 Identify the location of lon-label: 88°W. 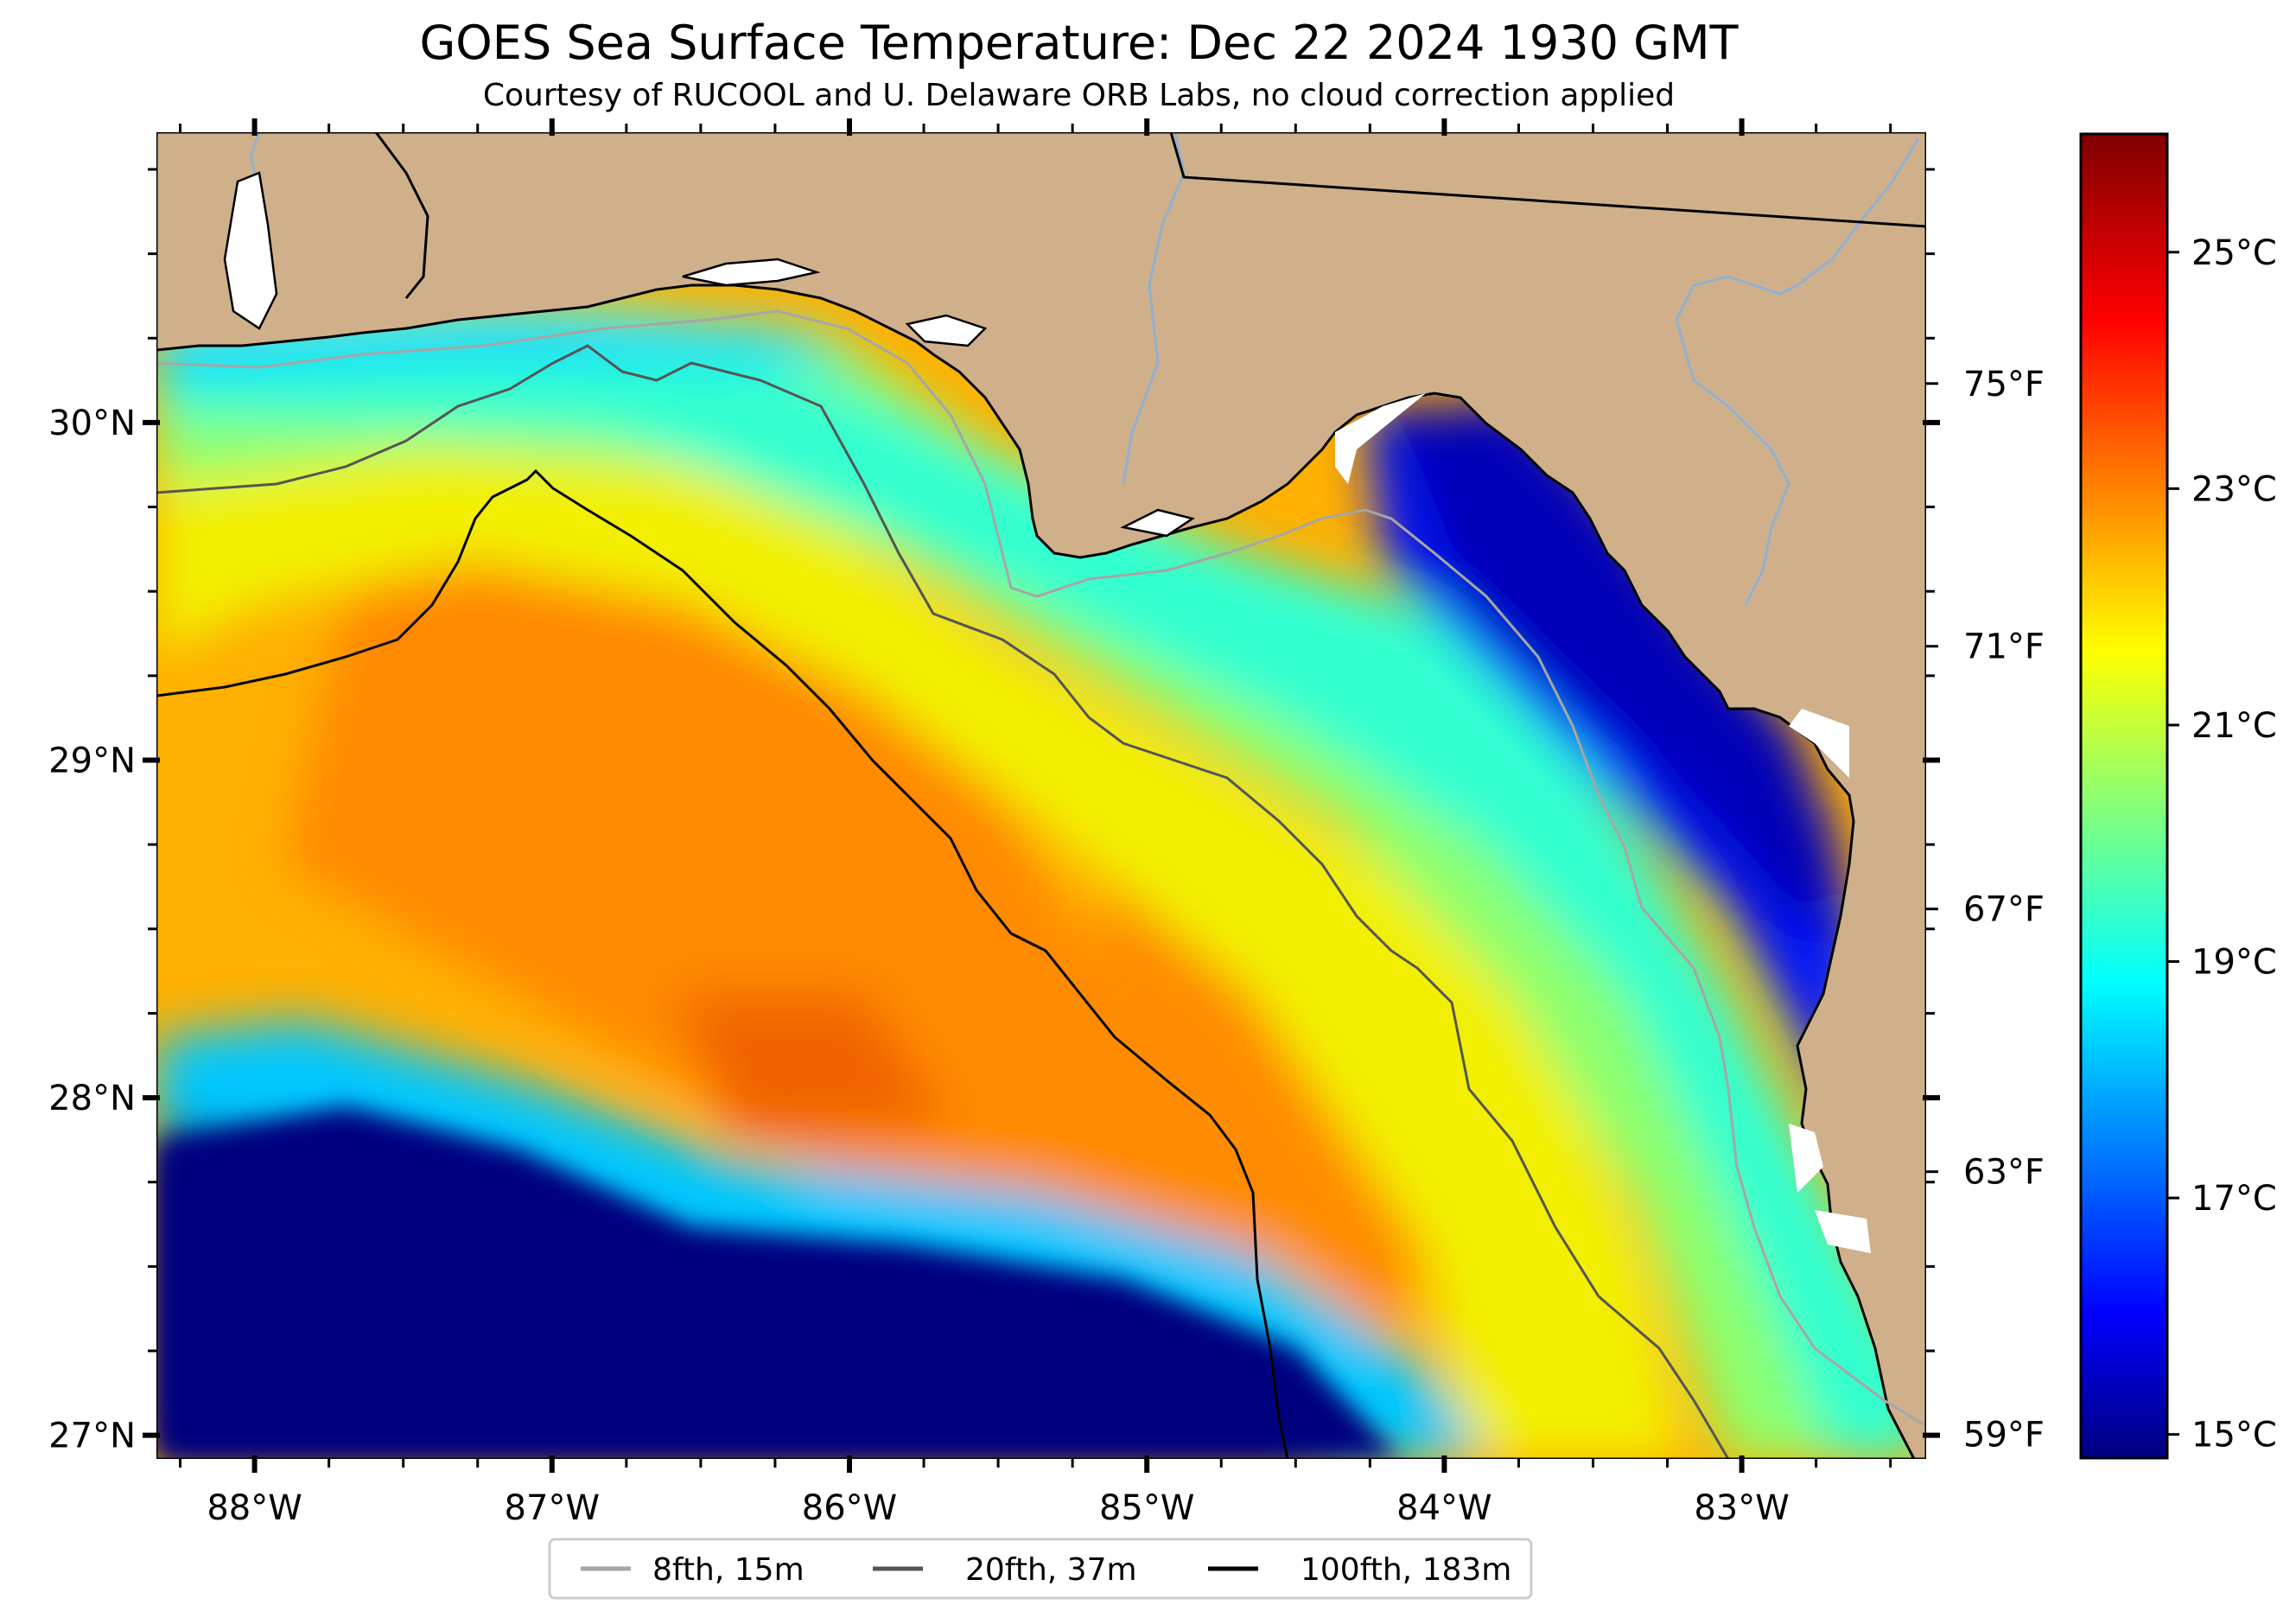
(254, 1508).